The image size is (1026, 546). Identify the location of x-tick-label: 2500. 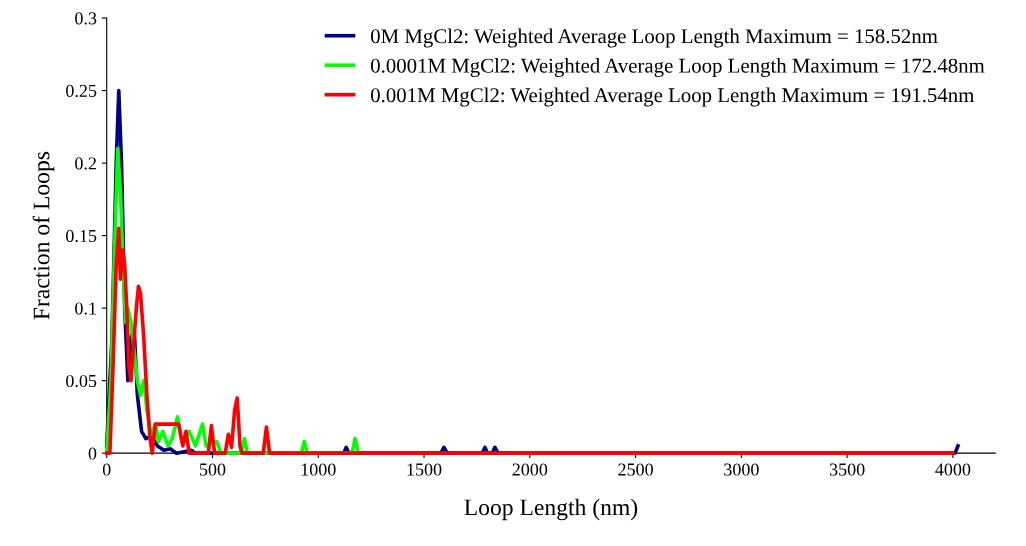
(635, 469).